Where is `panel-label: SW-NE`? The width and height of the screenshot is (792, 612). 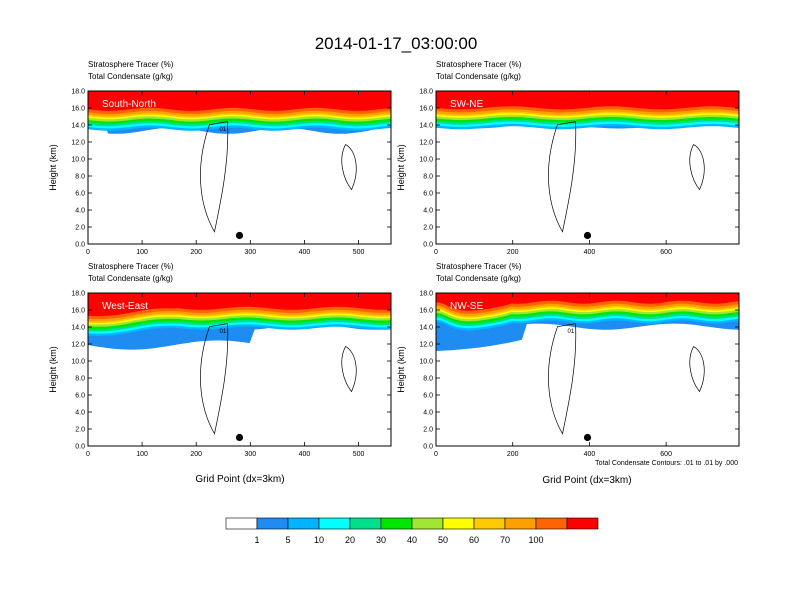
panel-label: SW-NE is located at coordinates (466, 104).